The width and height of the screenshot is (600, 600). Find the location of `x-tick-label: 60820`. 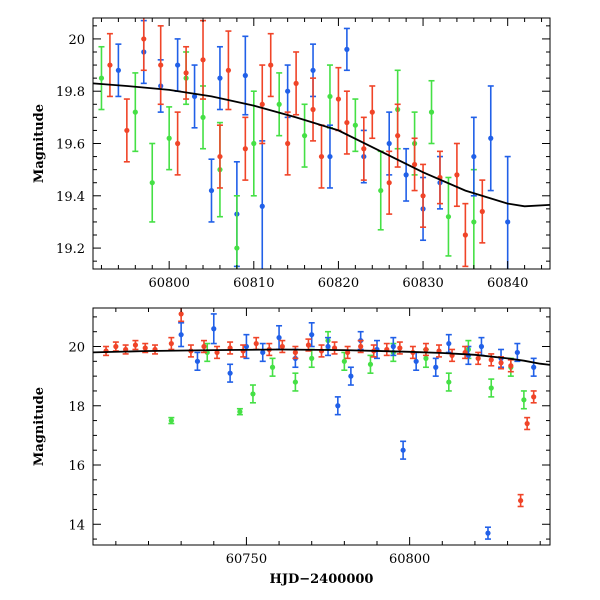

x-tick-label: 60820 is located at coordinates (338, 283).